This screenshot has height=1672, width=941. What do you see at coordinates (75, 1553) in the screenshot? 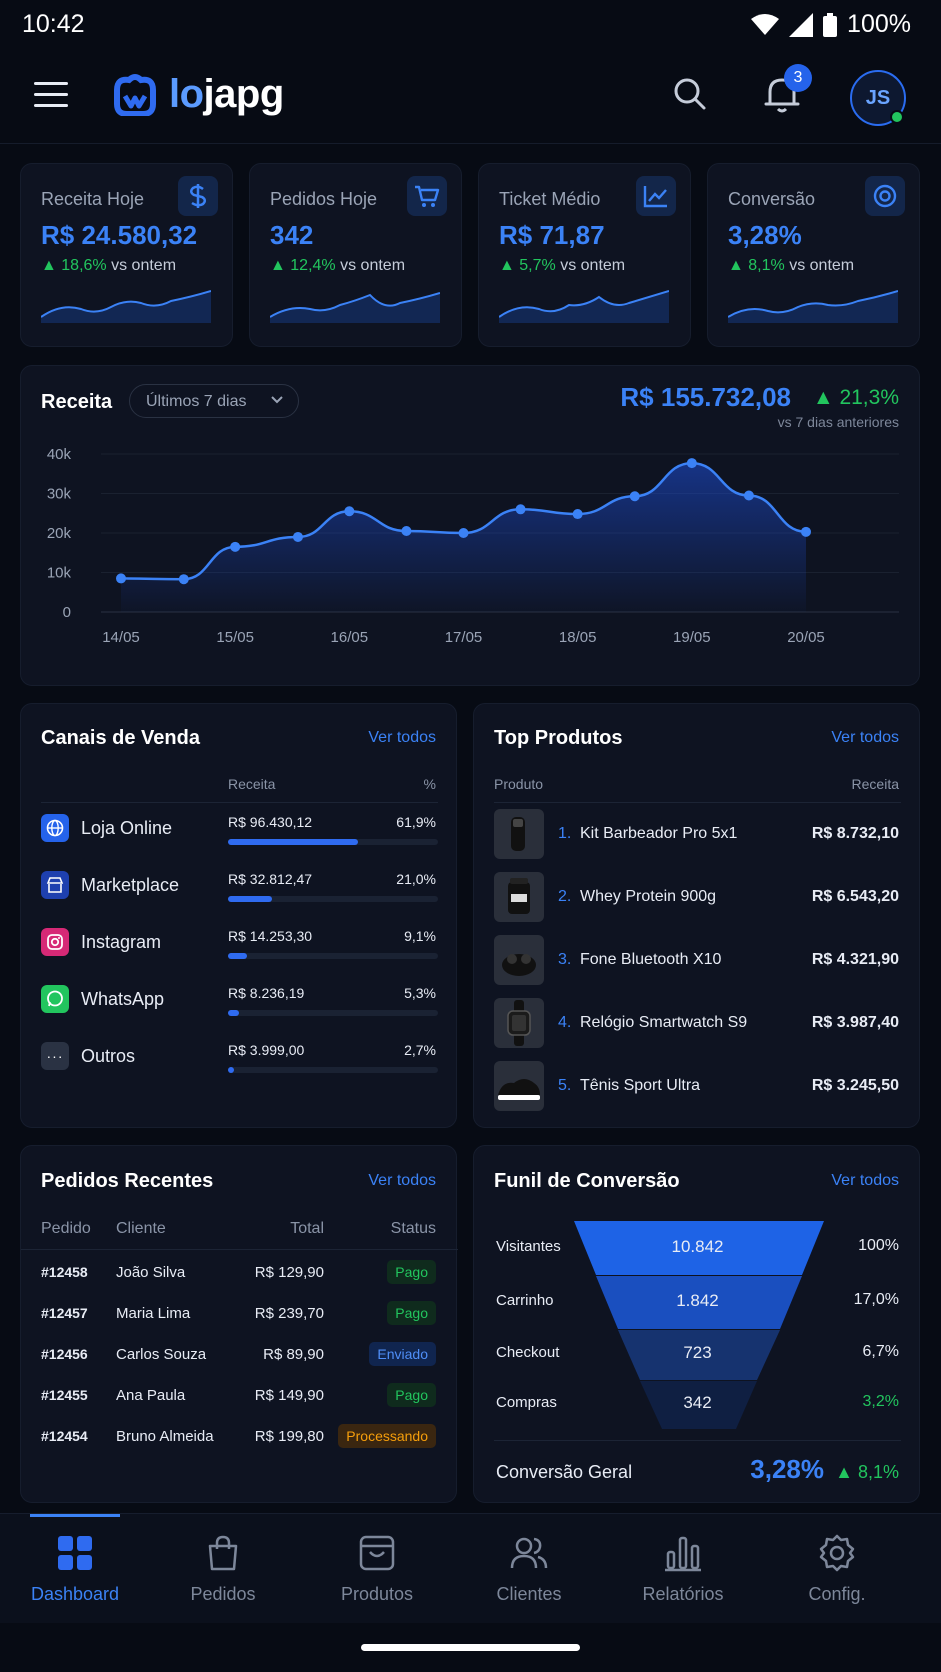
I see `dashboard-icon` at bounding box center [75, 1553].